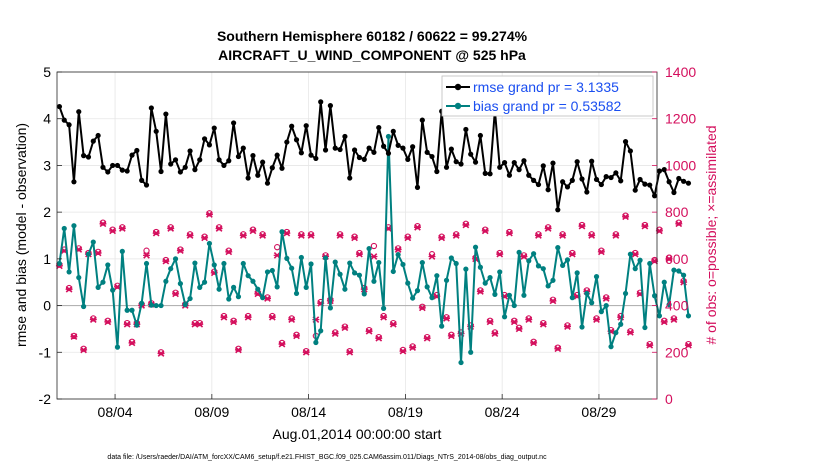  Describe the element at coordinates (211, 412) in the screenshot. I see `x-tick-label: 08/09` at that location.